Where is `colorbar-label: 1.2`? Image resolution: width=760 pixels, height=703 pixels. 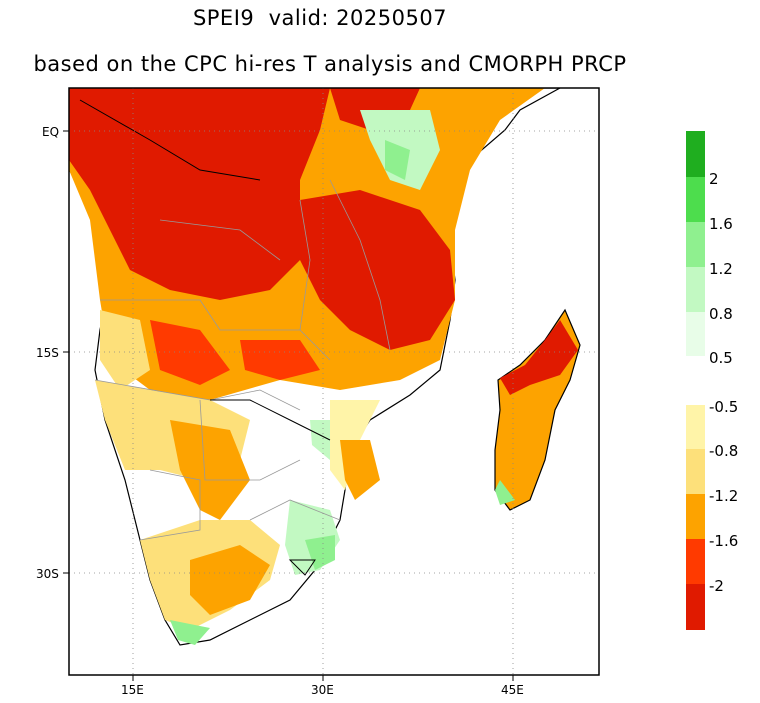
colorbar-label: 1.2 is located at coordinates (721, 269).